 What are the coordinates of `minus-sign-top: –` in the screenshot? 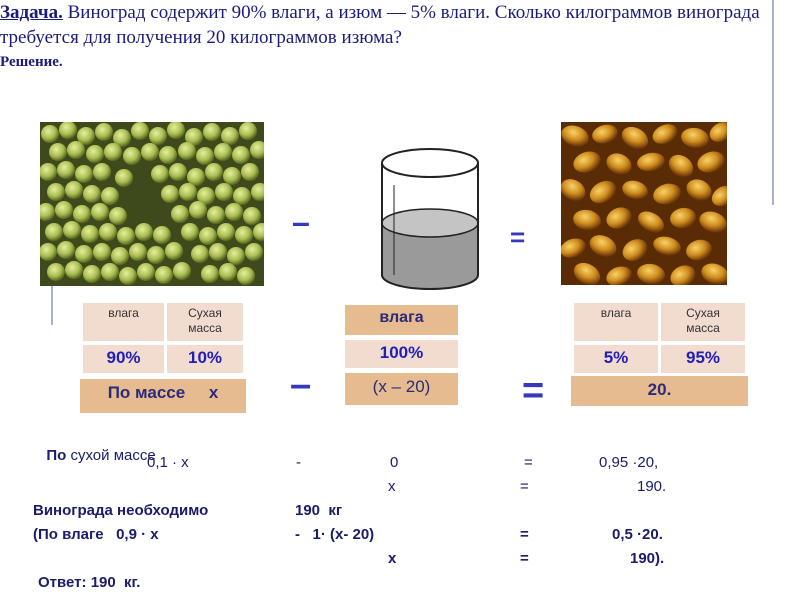 It's located at (301, 222).